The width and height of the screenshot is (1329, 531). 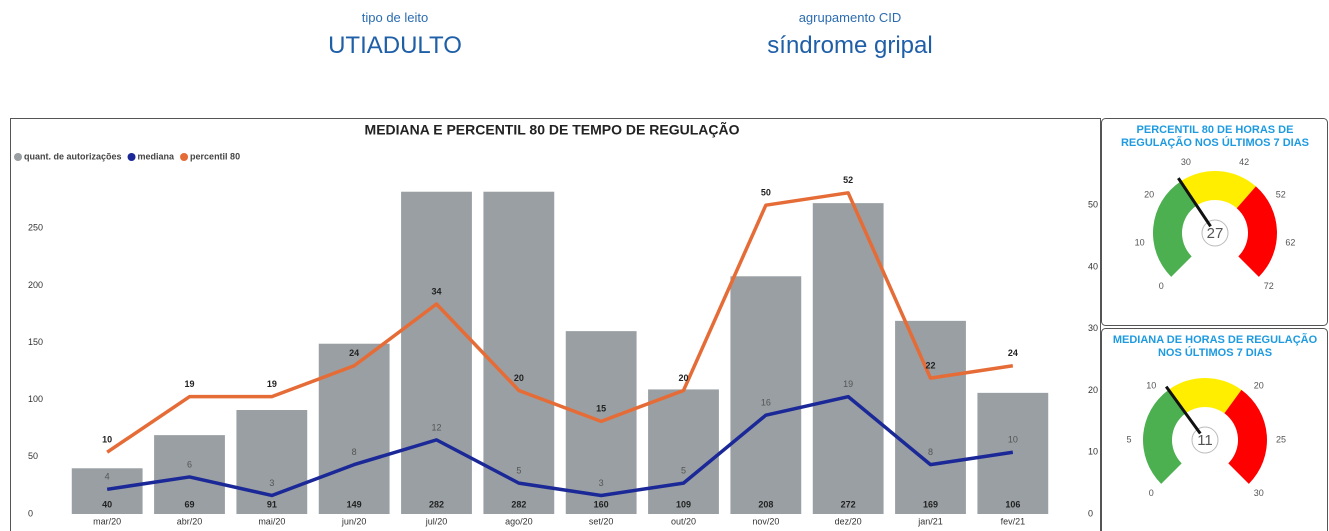 What do you see at coordinates (35, 285) in the screenshot?
I see `y-tick-label: 200` at bounding box center [35, 285].